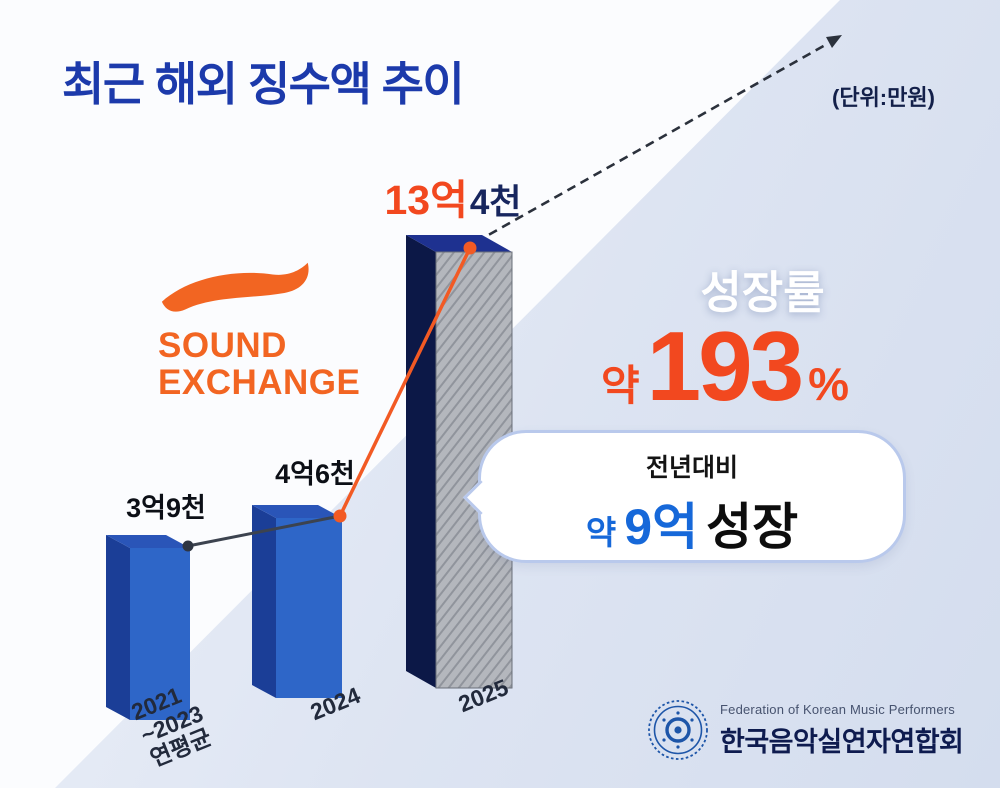  Describe the element at coordinates (426, 200) in the screenshot. I see `value-label-2025-main: 13억` at that location.